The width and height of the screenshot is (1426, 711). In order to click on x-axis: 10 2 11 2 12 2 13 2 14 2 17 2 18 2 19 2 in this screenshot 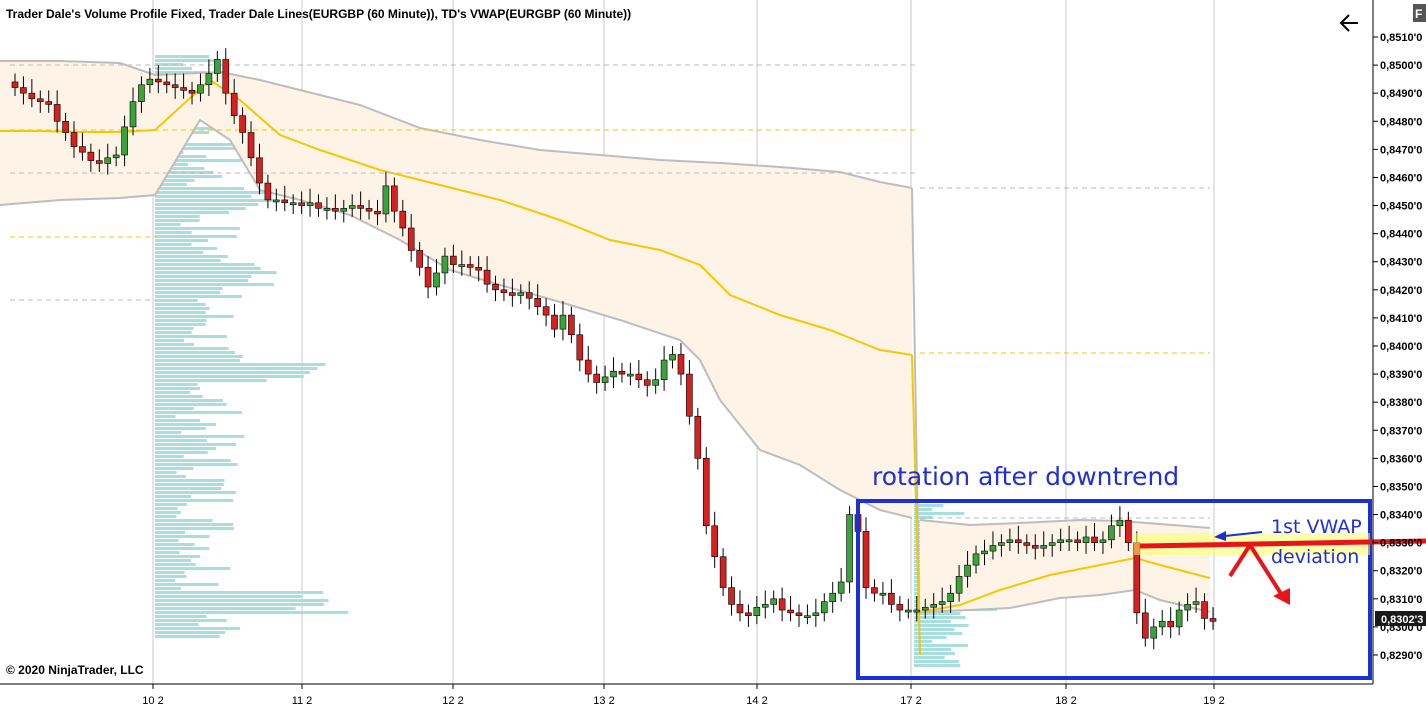, I will do `click(683, 695)`.